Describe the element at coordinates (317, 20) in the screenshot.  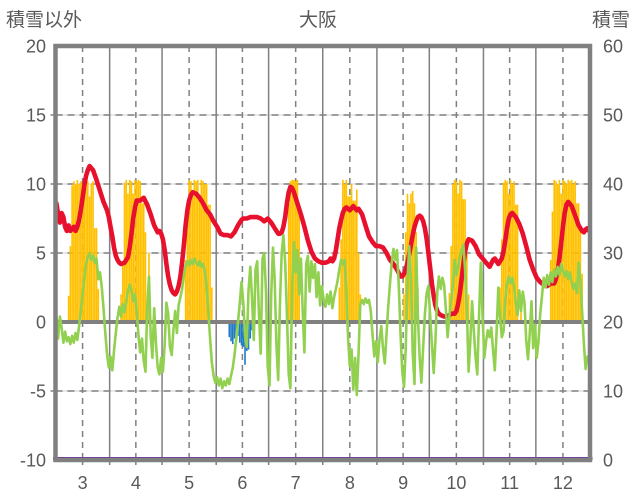
I see `chart-title: 大阪` at that location.